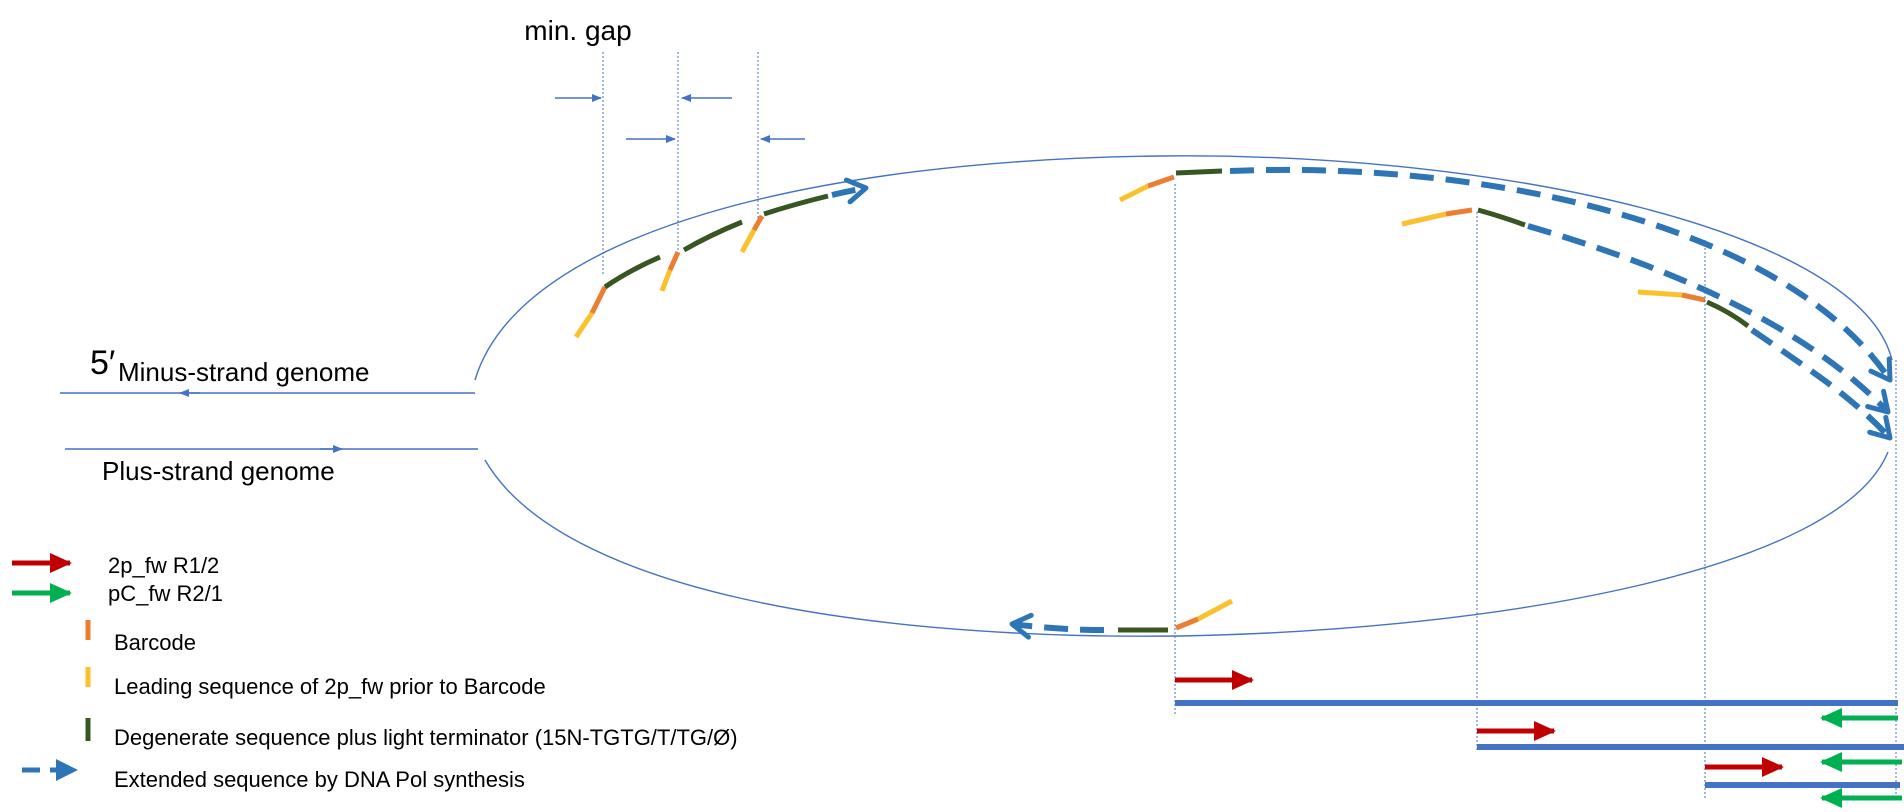 This screenshot has height=812, width=1904. Describe the element at coordinates (243, 372) in the screenshot. I see `minus-strand-label: Minus-strand genome` at that location.